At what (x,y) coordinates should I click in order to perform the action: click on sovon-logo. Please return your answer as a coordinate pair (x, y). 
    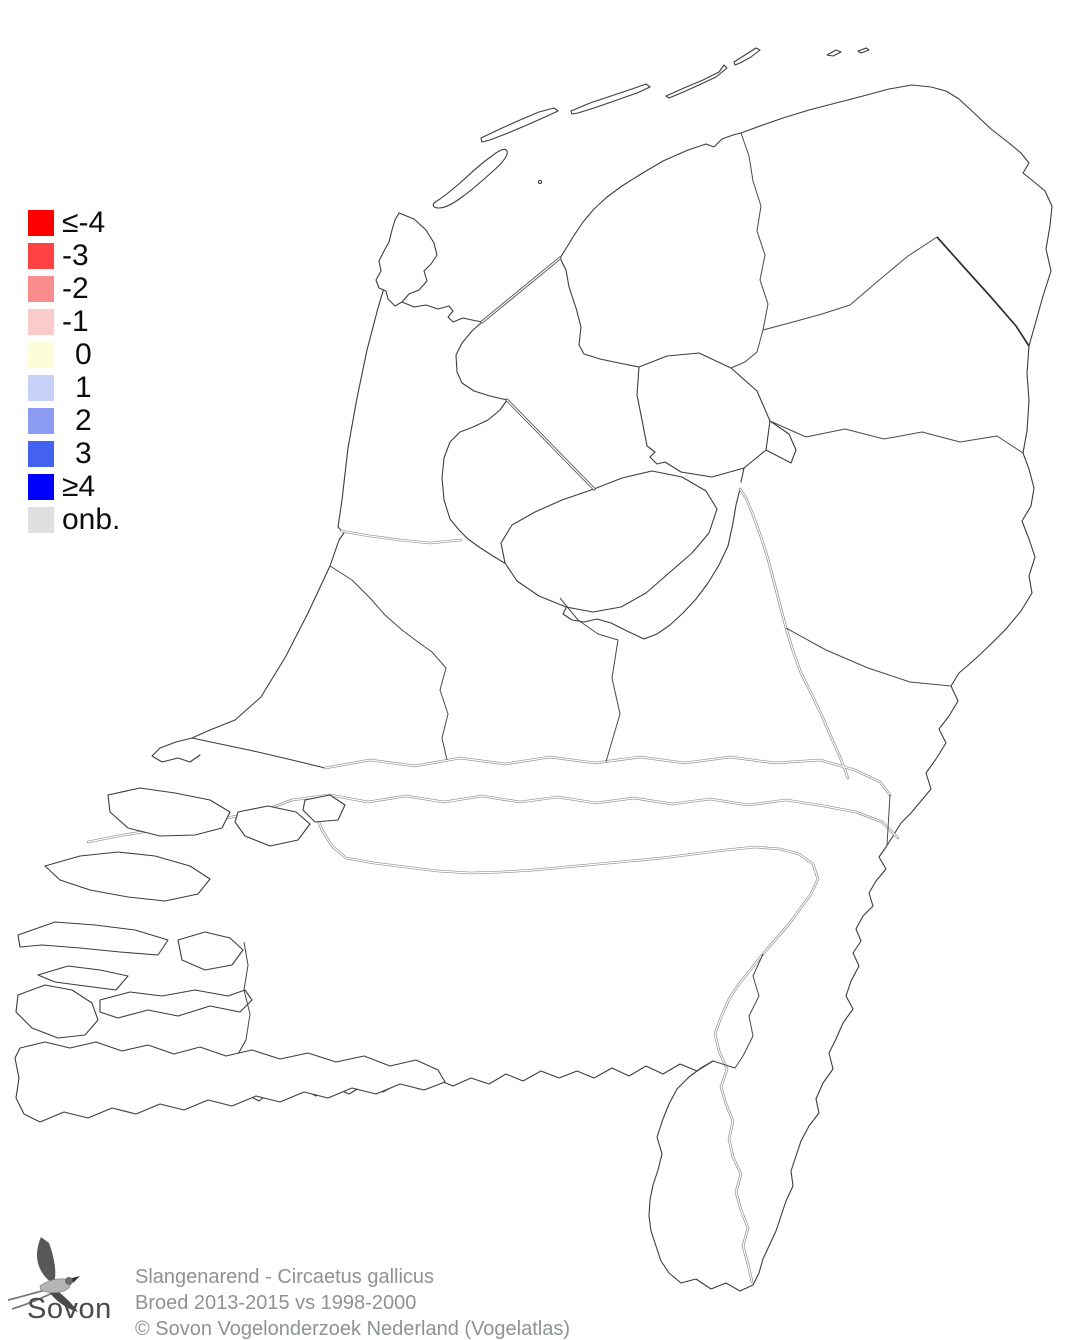
    Looking at the image, I should click on (43, 1274).